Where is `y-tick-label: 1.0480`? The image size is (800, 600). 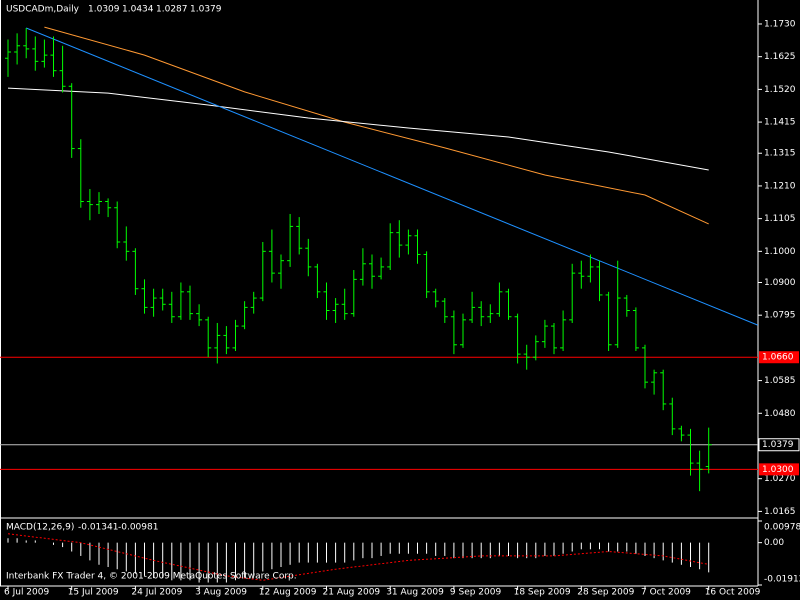 y-tick-label: 1.0480 is located at coordinates (780, 414).